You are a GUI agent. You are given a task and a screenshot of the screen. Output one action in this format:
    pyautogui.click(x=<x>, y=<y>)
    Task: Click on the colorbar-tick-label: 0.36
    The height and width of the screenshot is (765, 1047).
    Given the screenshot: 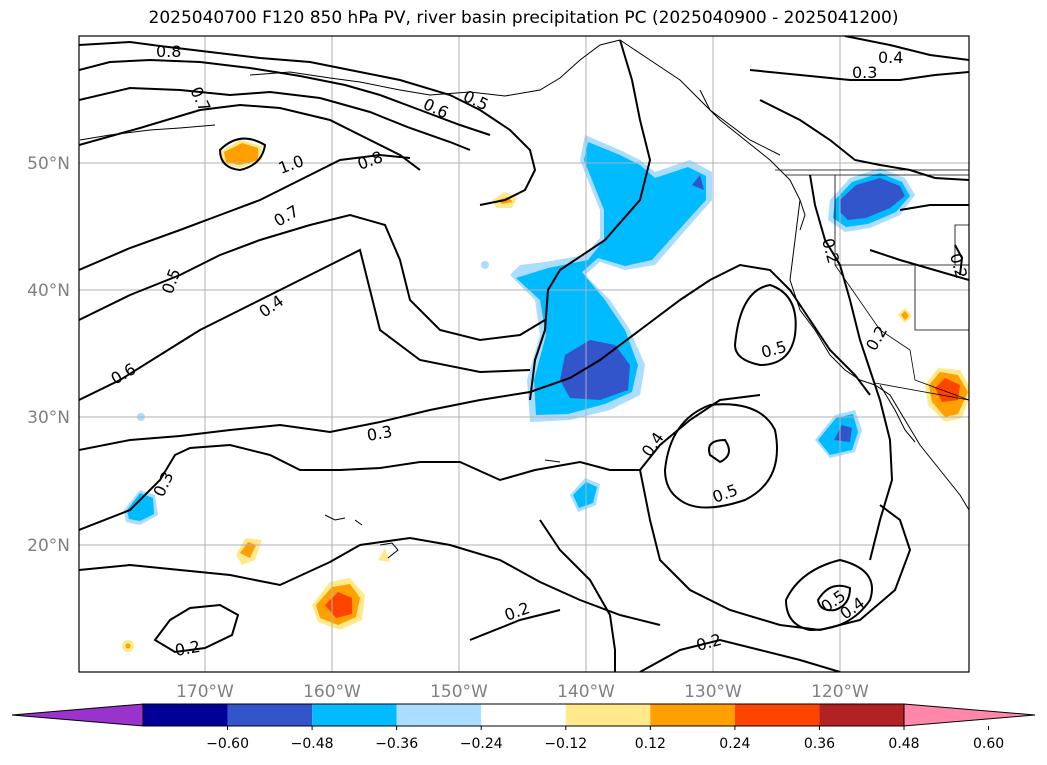 What is the action you would take?
    pyautogui.click(x=819, y=744)
    